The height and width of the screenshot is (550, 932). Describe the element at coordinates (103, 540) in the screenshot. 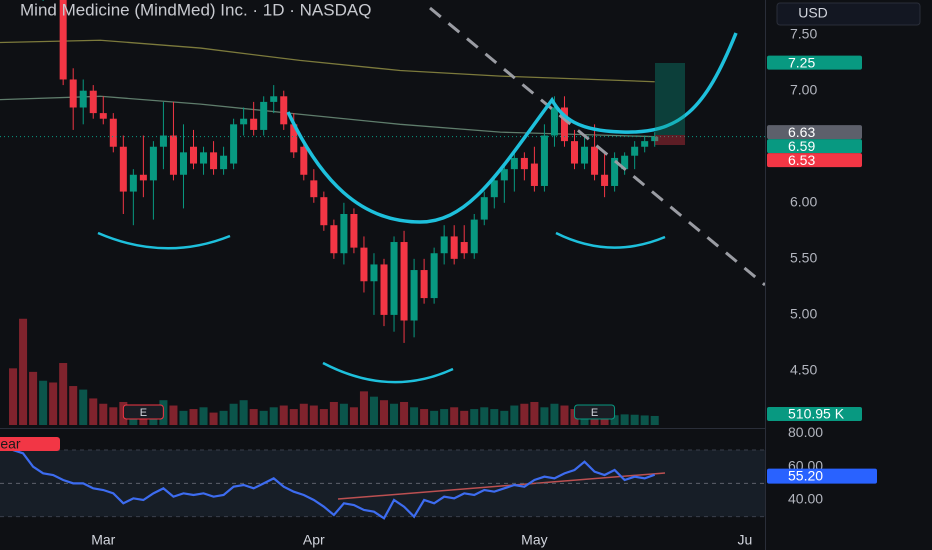

I see `x-tick-label: Mar` at that location.